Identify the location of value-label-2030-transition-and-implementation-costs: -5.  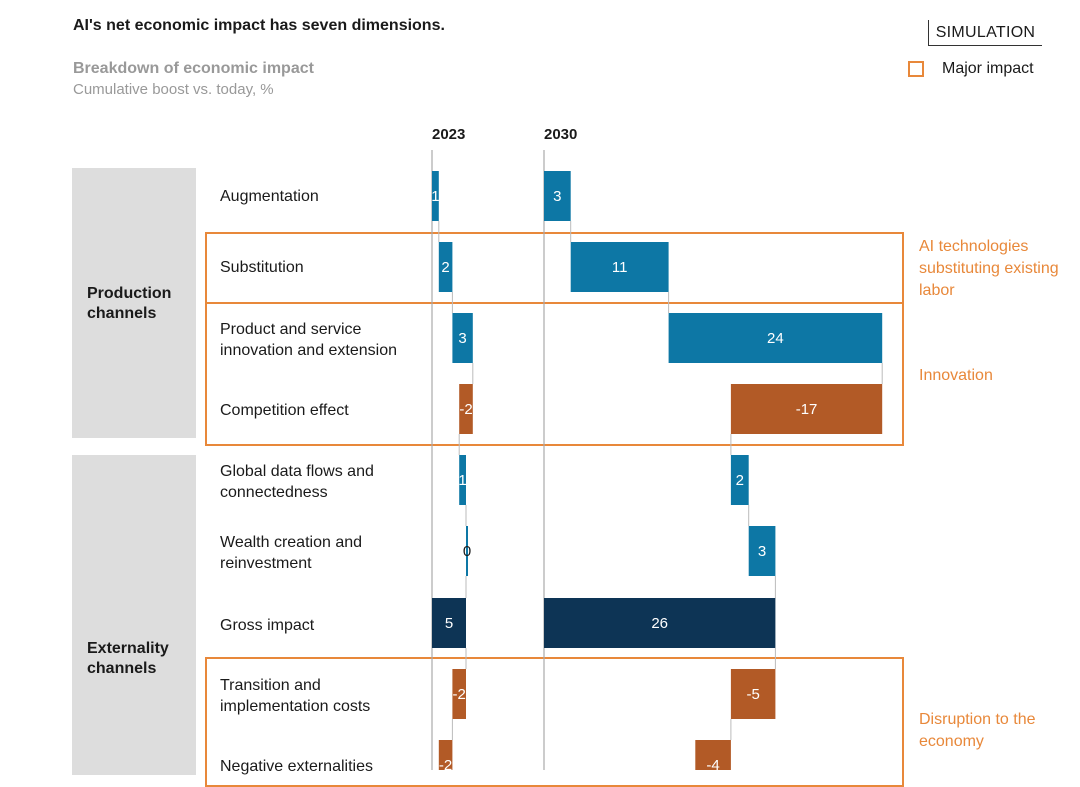
(752, 694).